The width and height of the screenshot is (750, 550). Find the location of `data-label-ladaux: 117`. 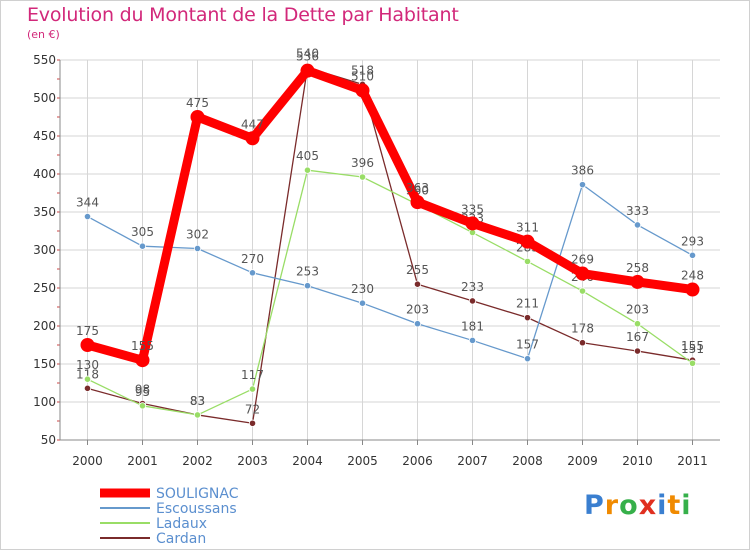

data-label-ladaux: 117 is located at coordinates (252, 375).